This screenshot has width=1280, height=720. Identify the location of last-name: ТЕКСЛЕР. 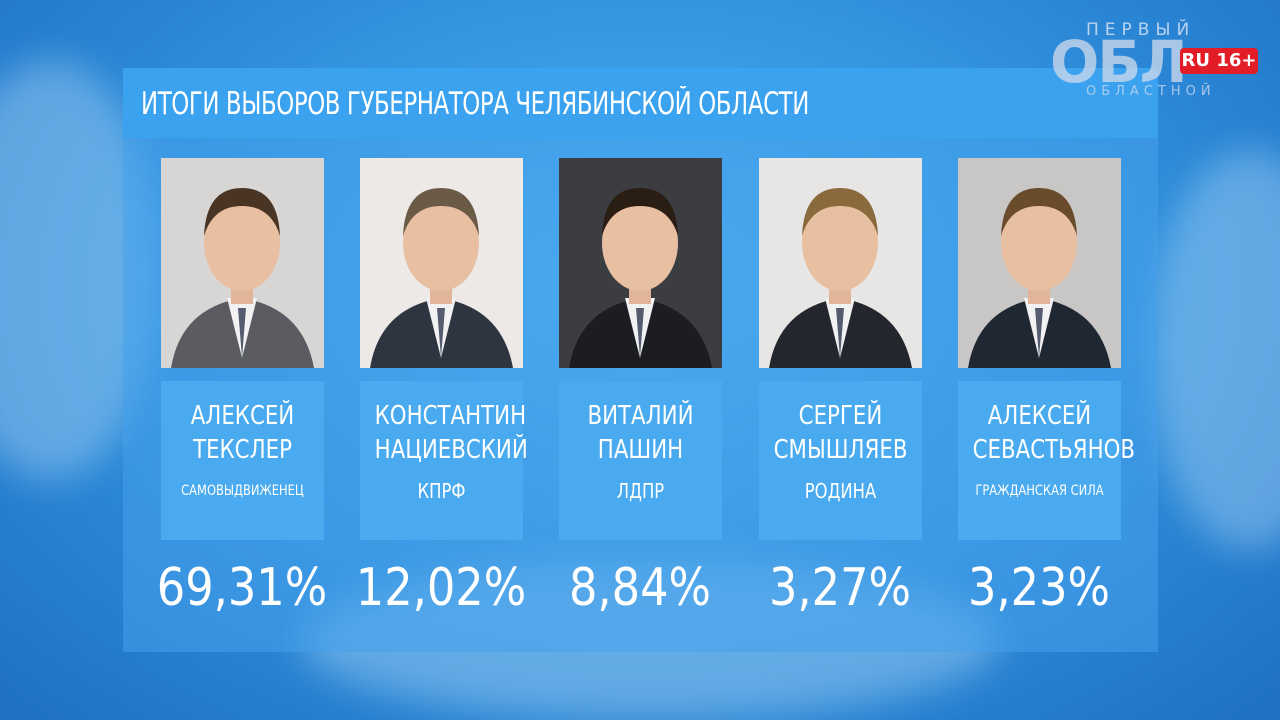
(242, 450).